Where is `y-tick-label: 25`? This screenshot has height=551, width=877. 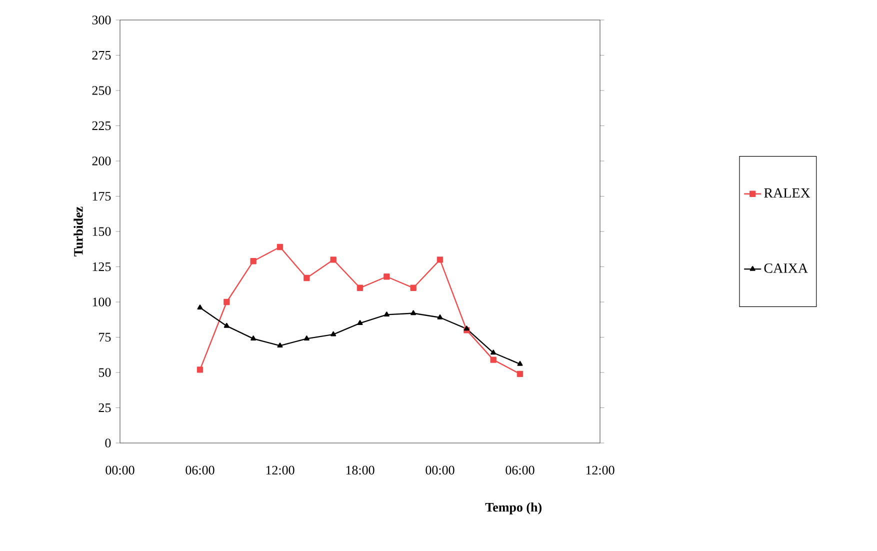
y-tick-label: 25 is located at coordinates (104, 407).